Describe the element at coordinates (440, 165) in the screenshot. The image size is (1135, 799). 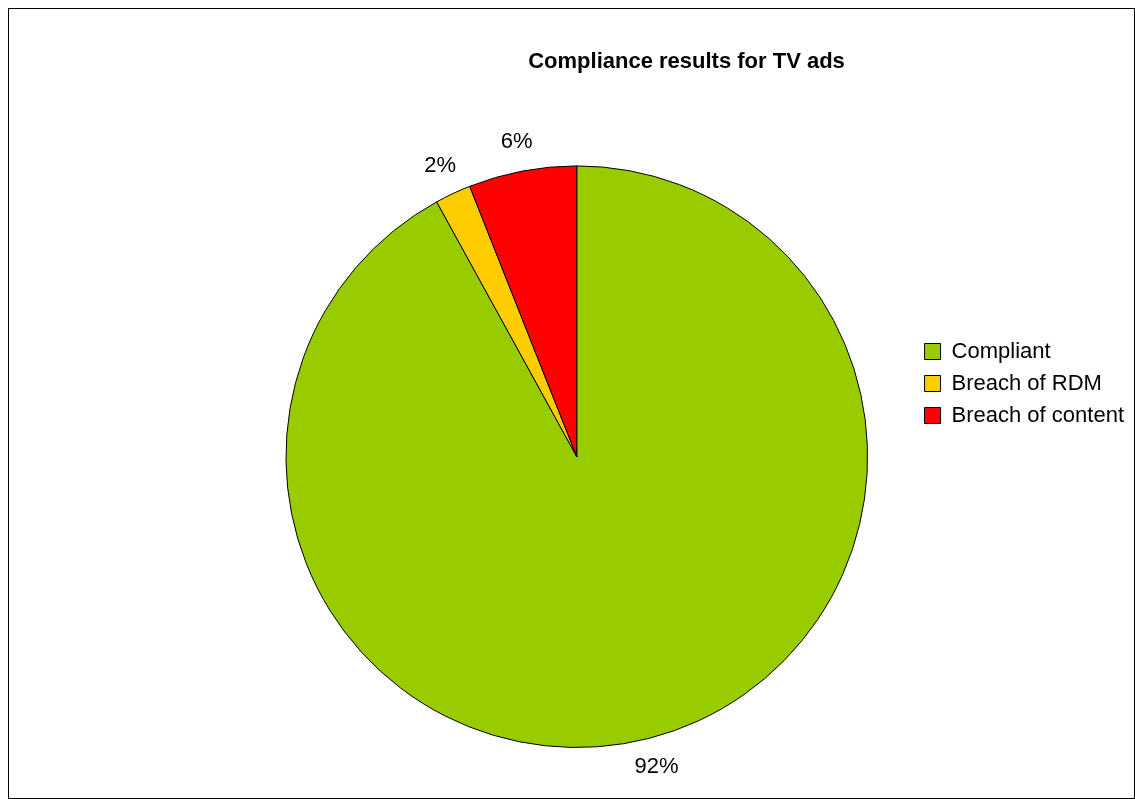
I see `data-label: 2%` at that location.